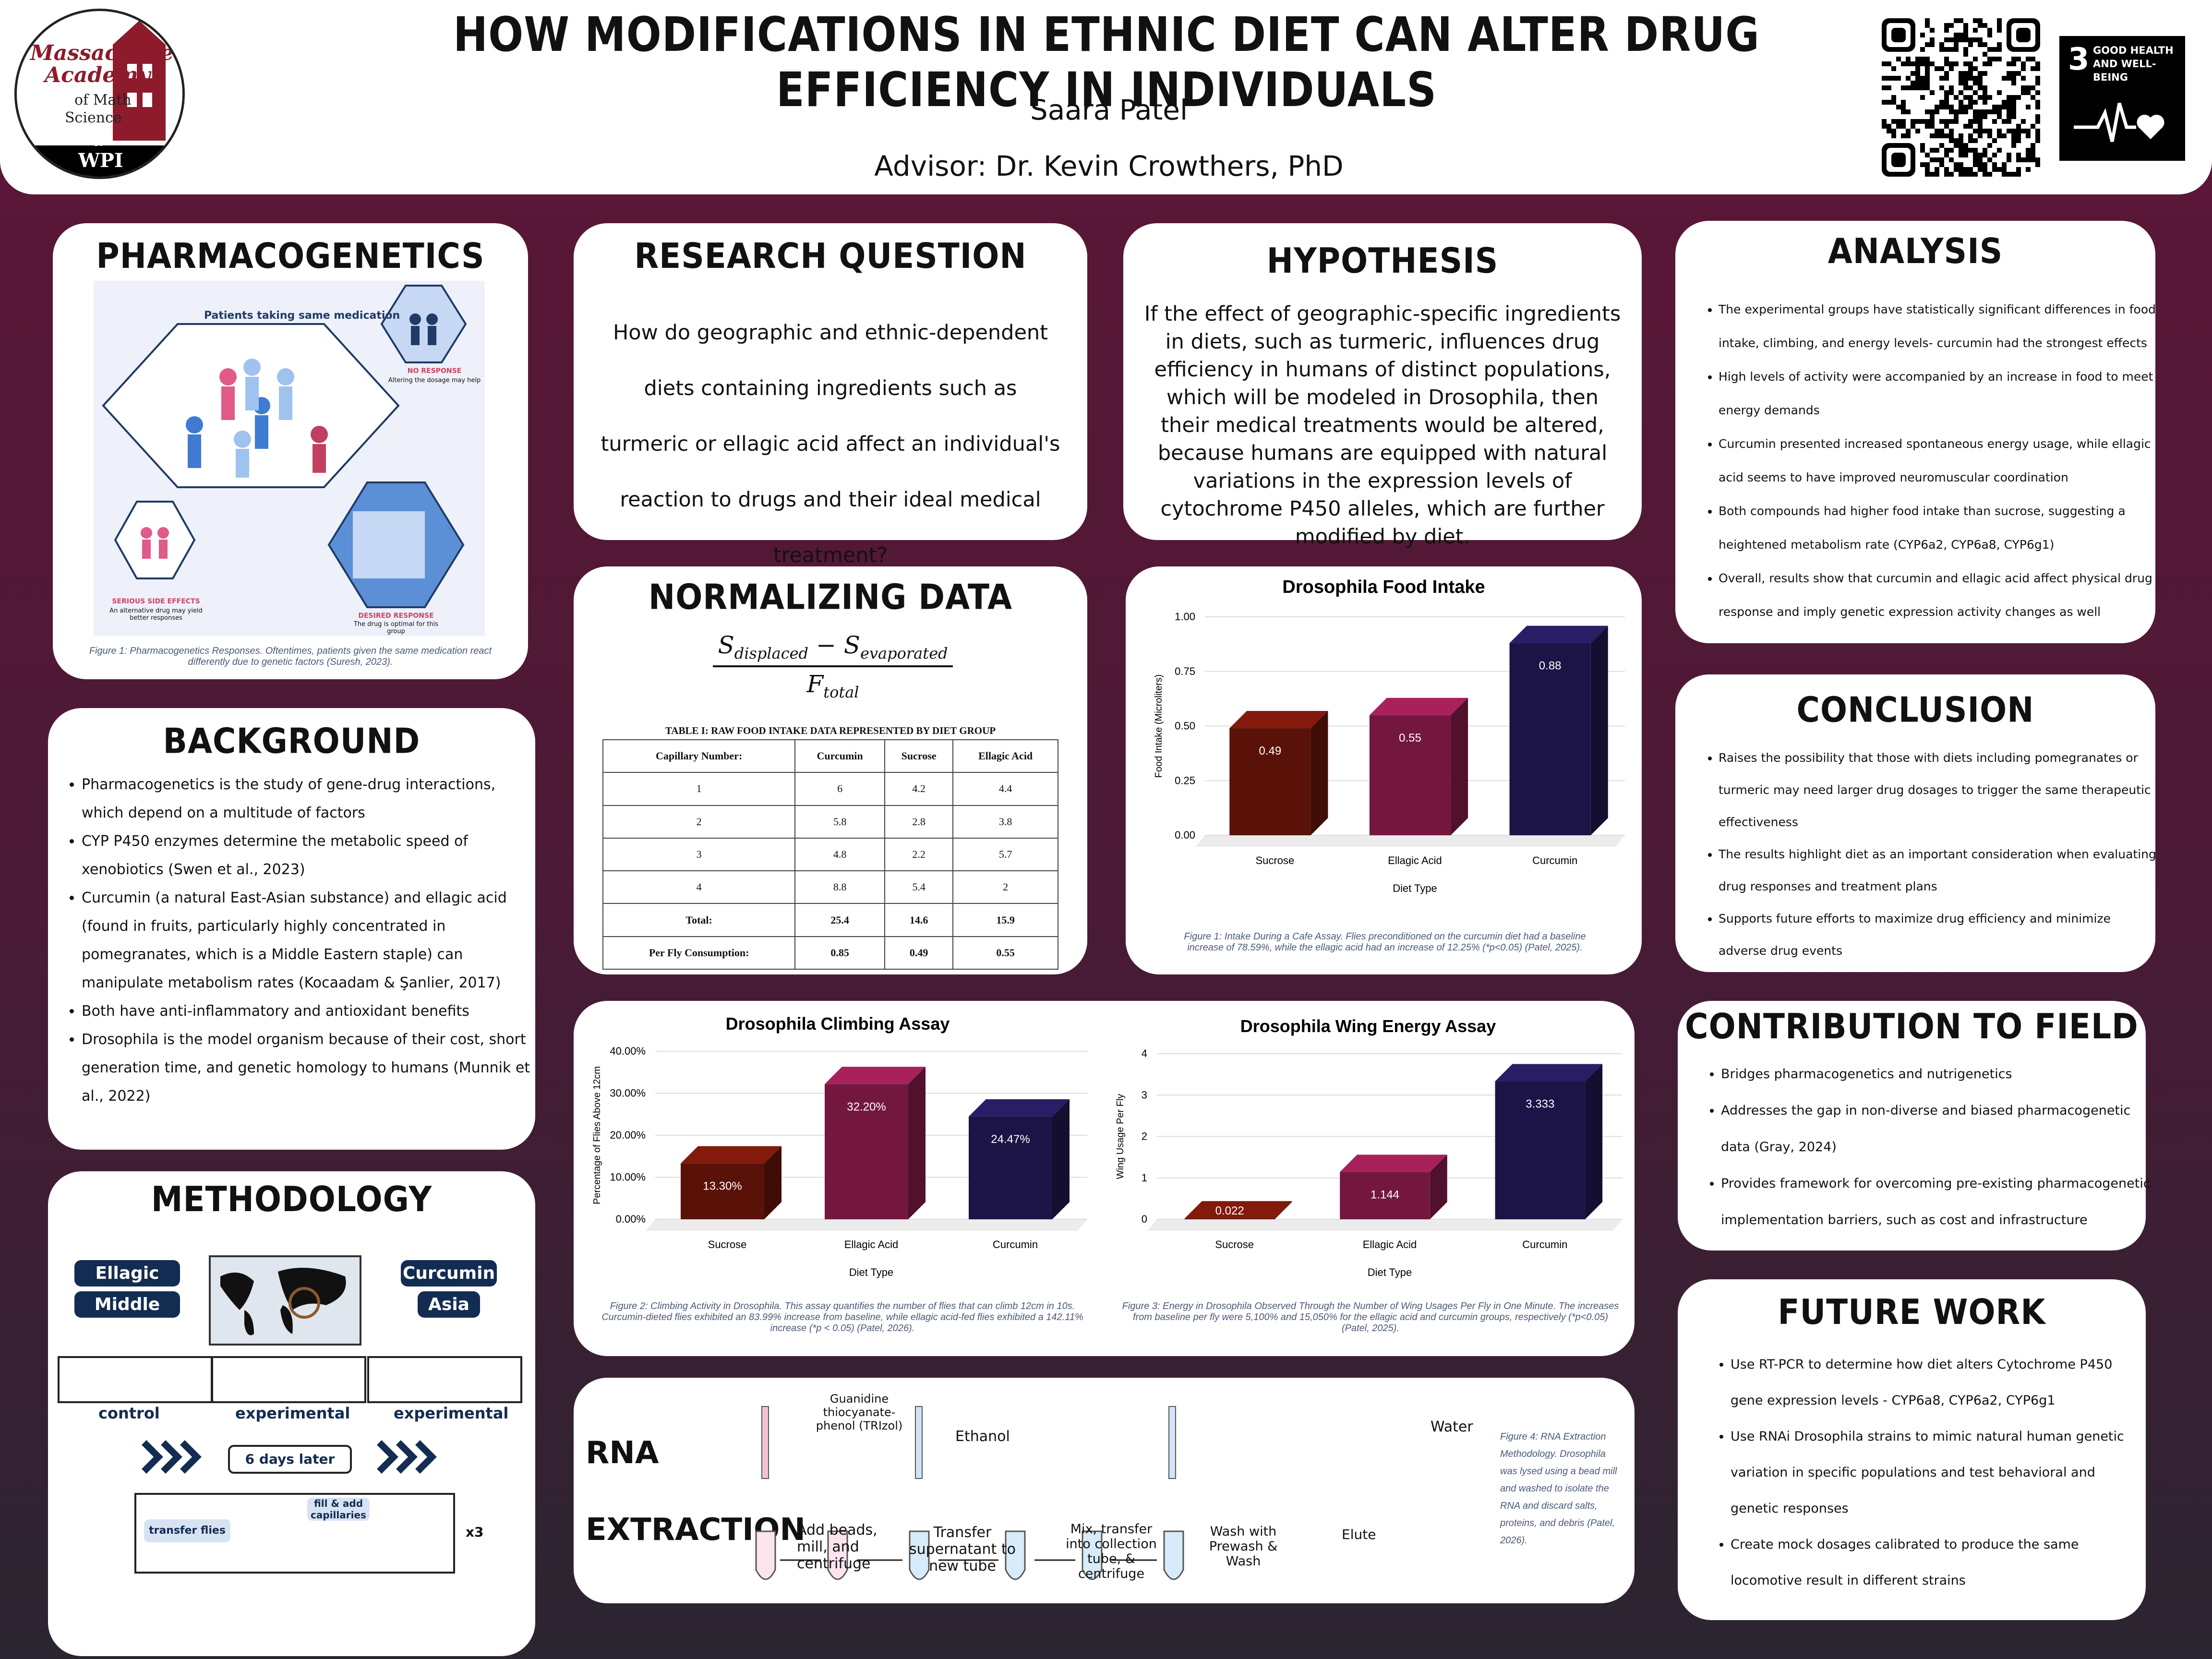 The image size is (2212, 1659). Describe the element at coordinates (830, 854) in the screenshot. I see `table-row: 3 4.8 2.2 5.7` at that location.